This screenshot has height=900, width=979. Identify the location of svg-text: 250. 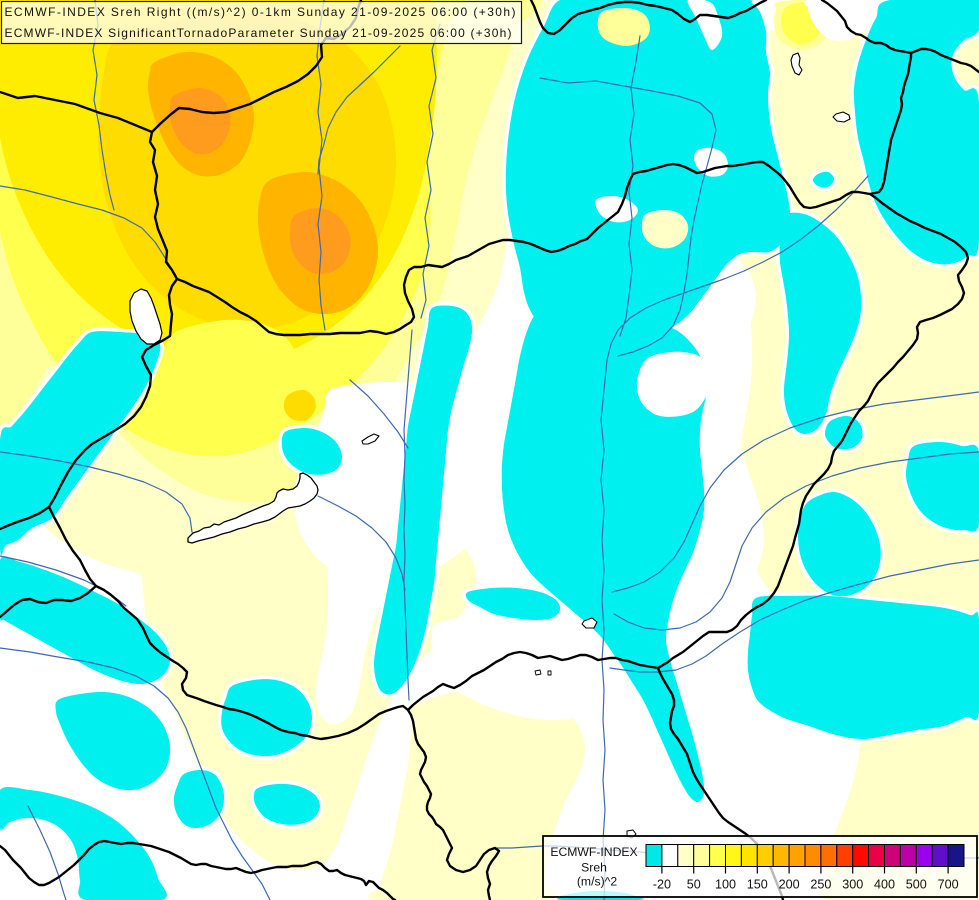
(820, 884).